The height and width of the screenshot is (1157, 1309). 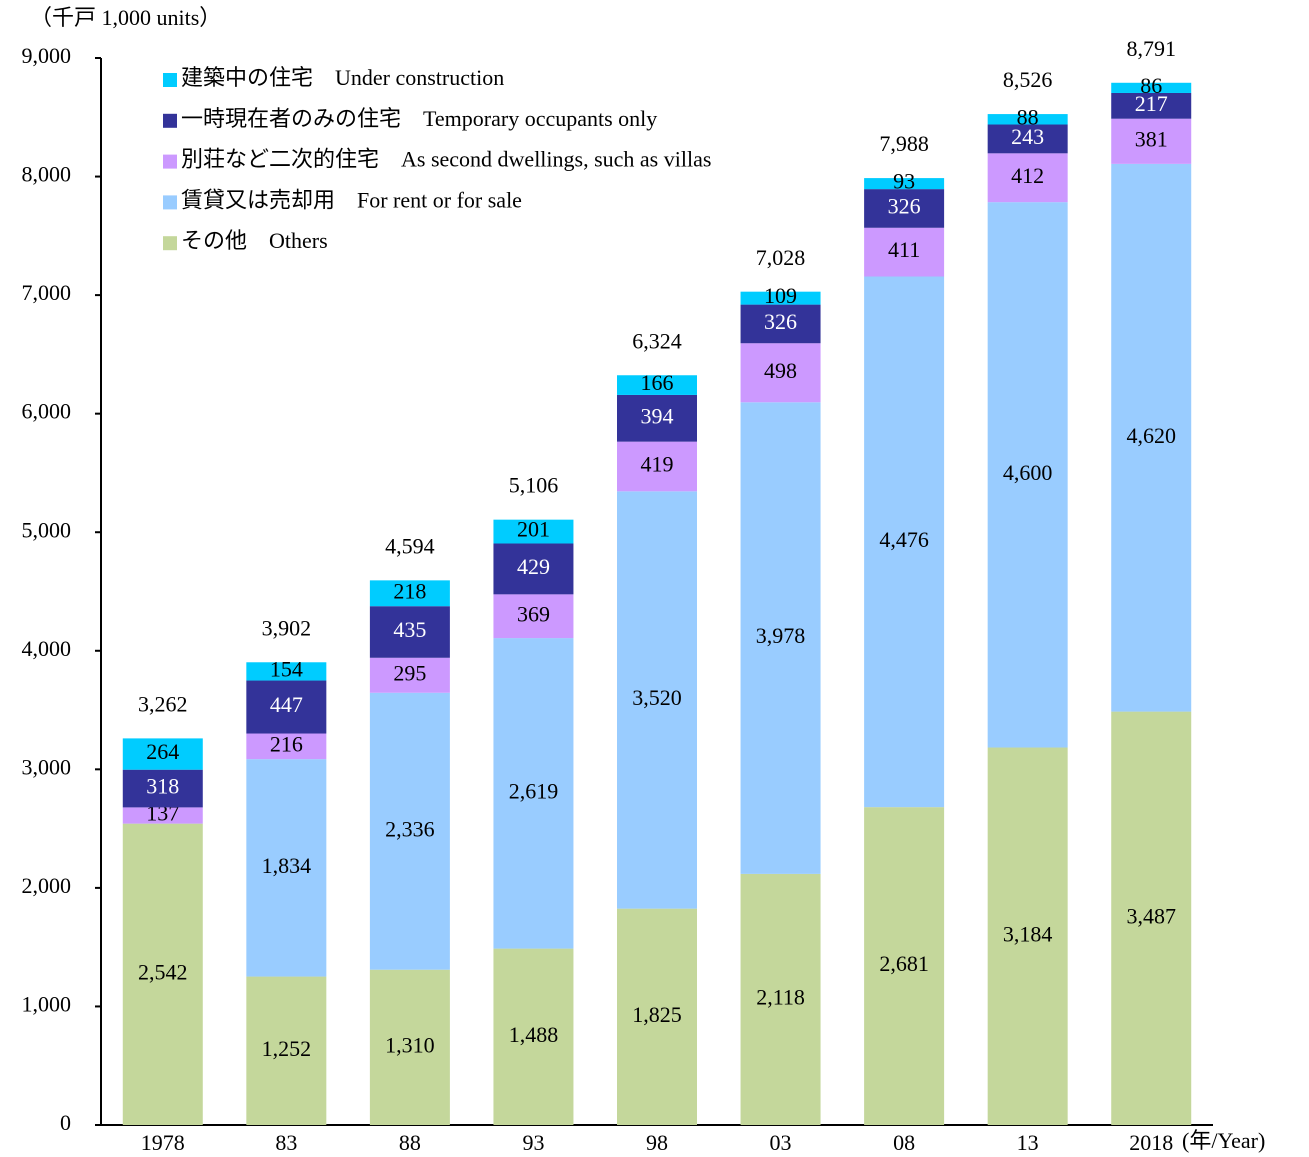 I want to click on y-axis-label: （千戸 1,000 units）, so click(x=125, y=17).